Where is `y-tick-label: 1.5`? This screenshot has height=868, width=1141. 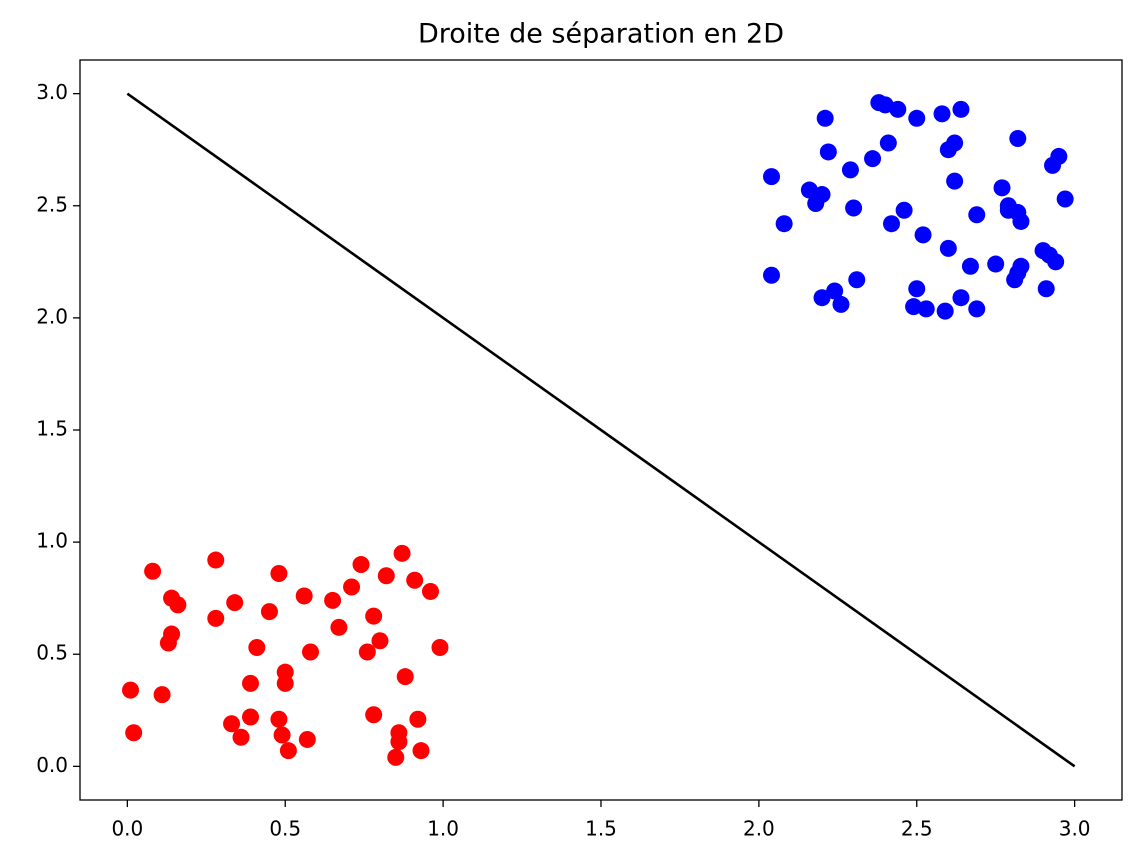
y-tick-label: 1.5 is located at coordinates (52, 429).